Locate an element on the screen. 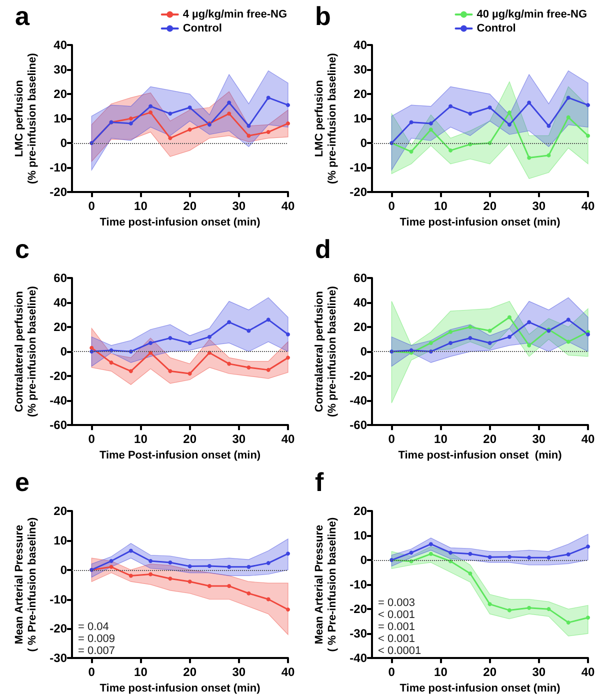 The width and height of the screenshot is (600, 700). annotation: = 0.009 is located at coordinates (97, 639).